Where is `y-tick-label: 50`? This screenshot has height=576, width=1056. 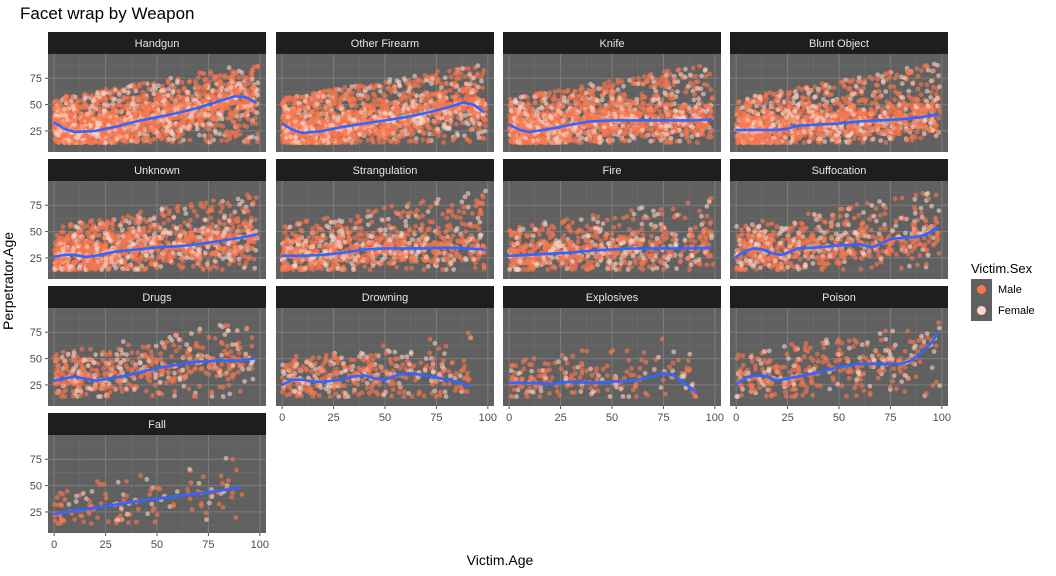 y-tick-label: 50 is located at coordinates (36, 106).